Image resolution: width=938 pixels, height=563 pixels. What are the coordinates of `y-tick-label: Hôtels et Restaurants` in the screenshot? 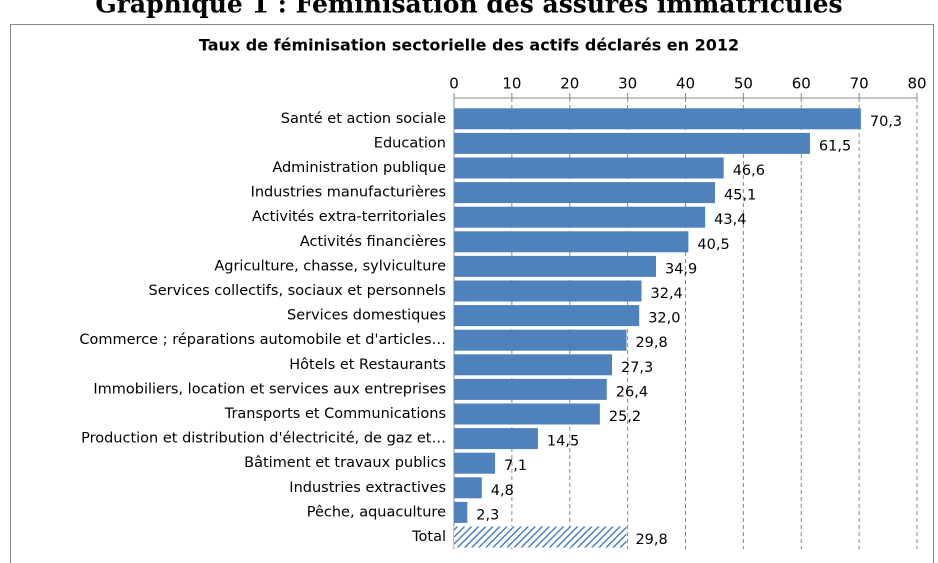 It's located at (367, 365).